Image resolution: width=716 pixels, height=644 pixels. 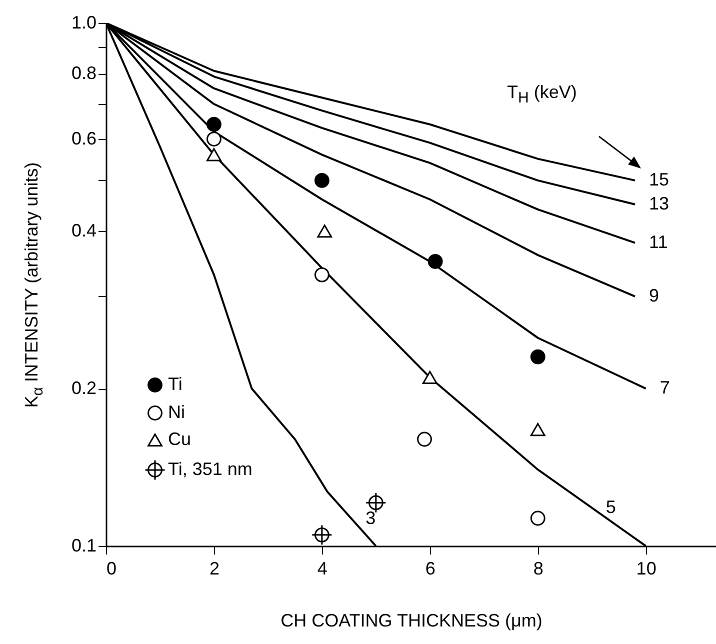 I want to click on x-tick-label: 8, so click(x=538, y=568).